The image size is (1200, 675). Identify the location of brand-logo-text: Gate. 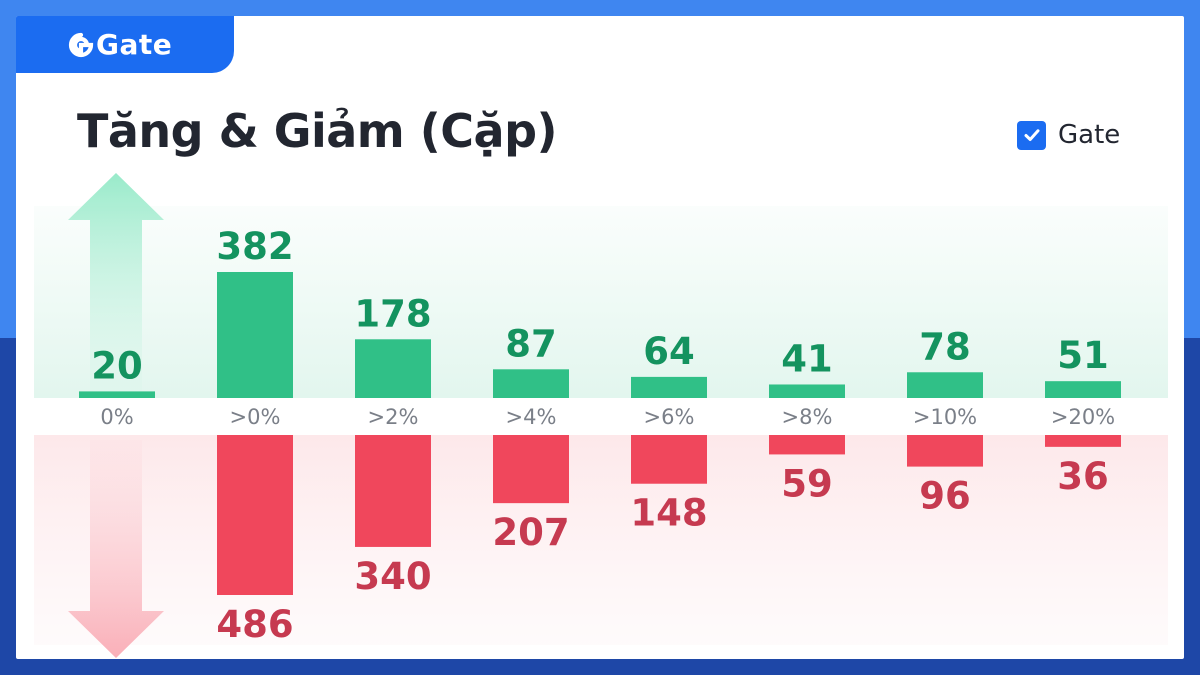
(134, 44).